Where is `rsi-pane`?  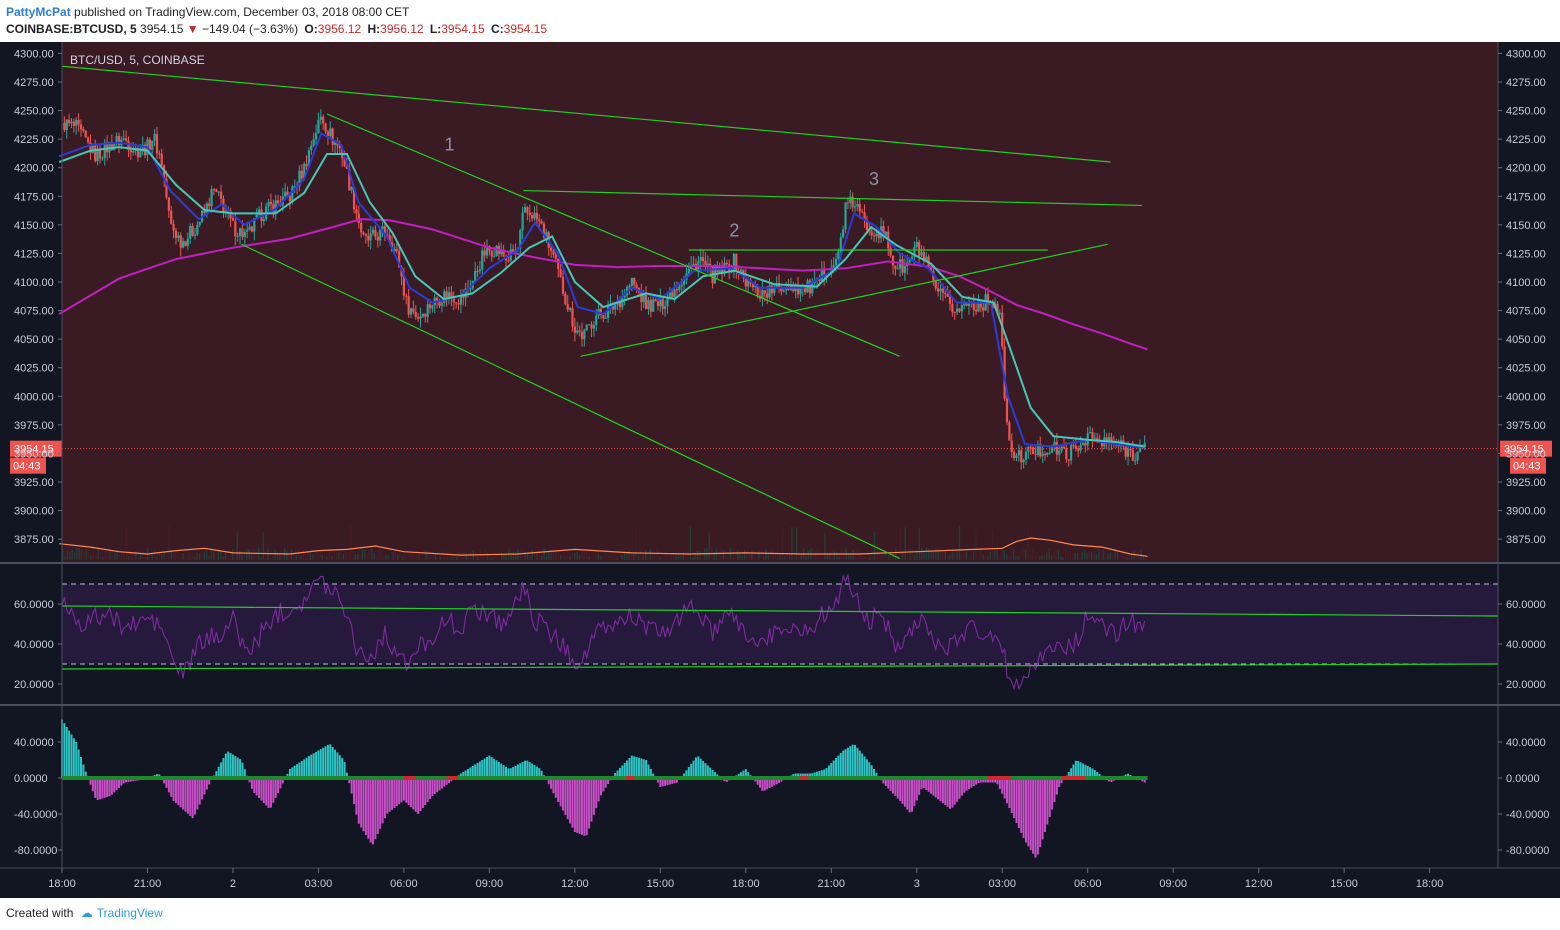 rsi-pane is located at coordinates (780, 634).